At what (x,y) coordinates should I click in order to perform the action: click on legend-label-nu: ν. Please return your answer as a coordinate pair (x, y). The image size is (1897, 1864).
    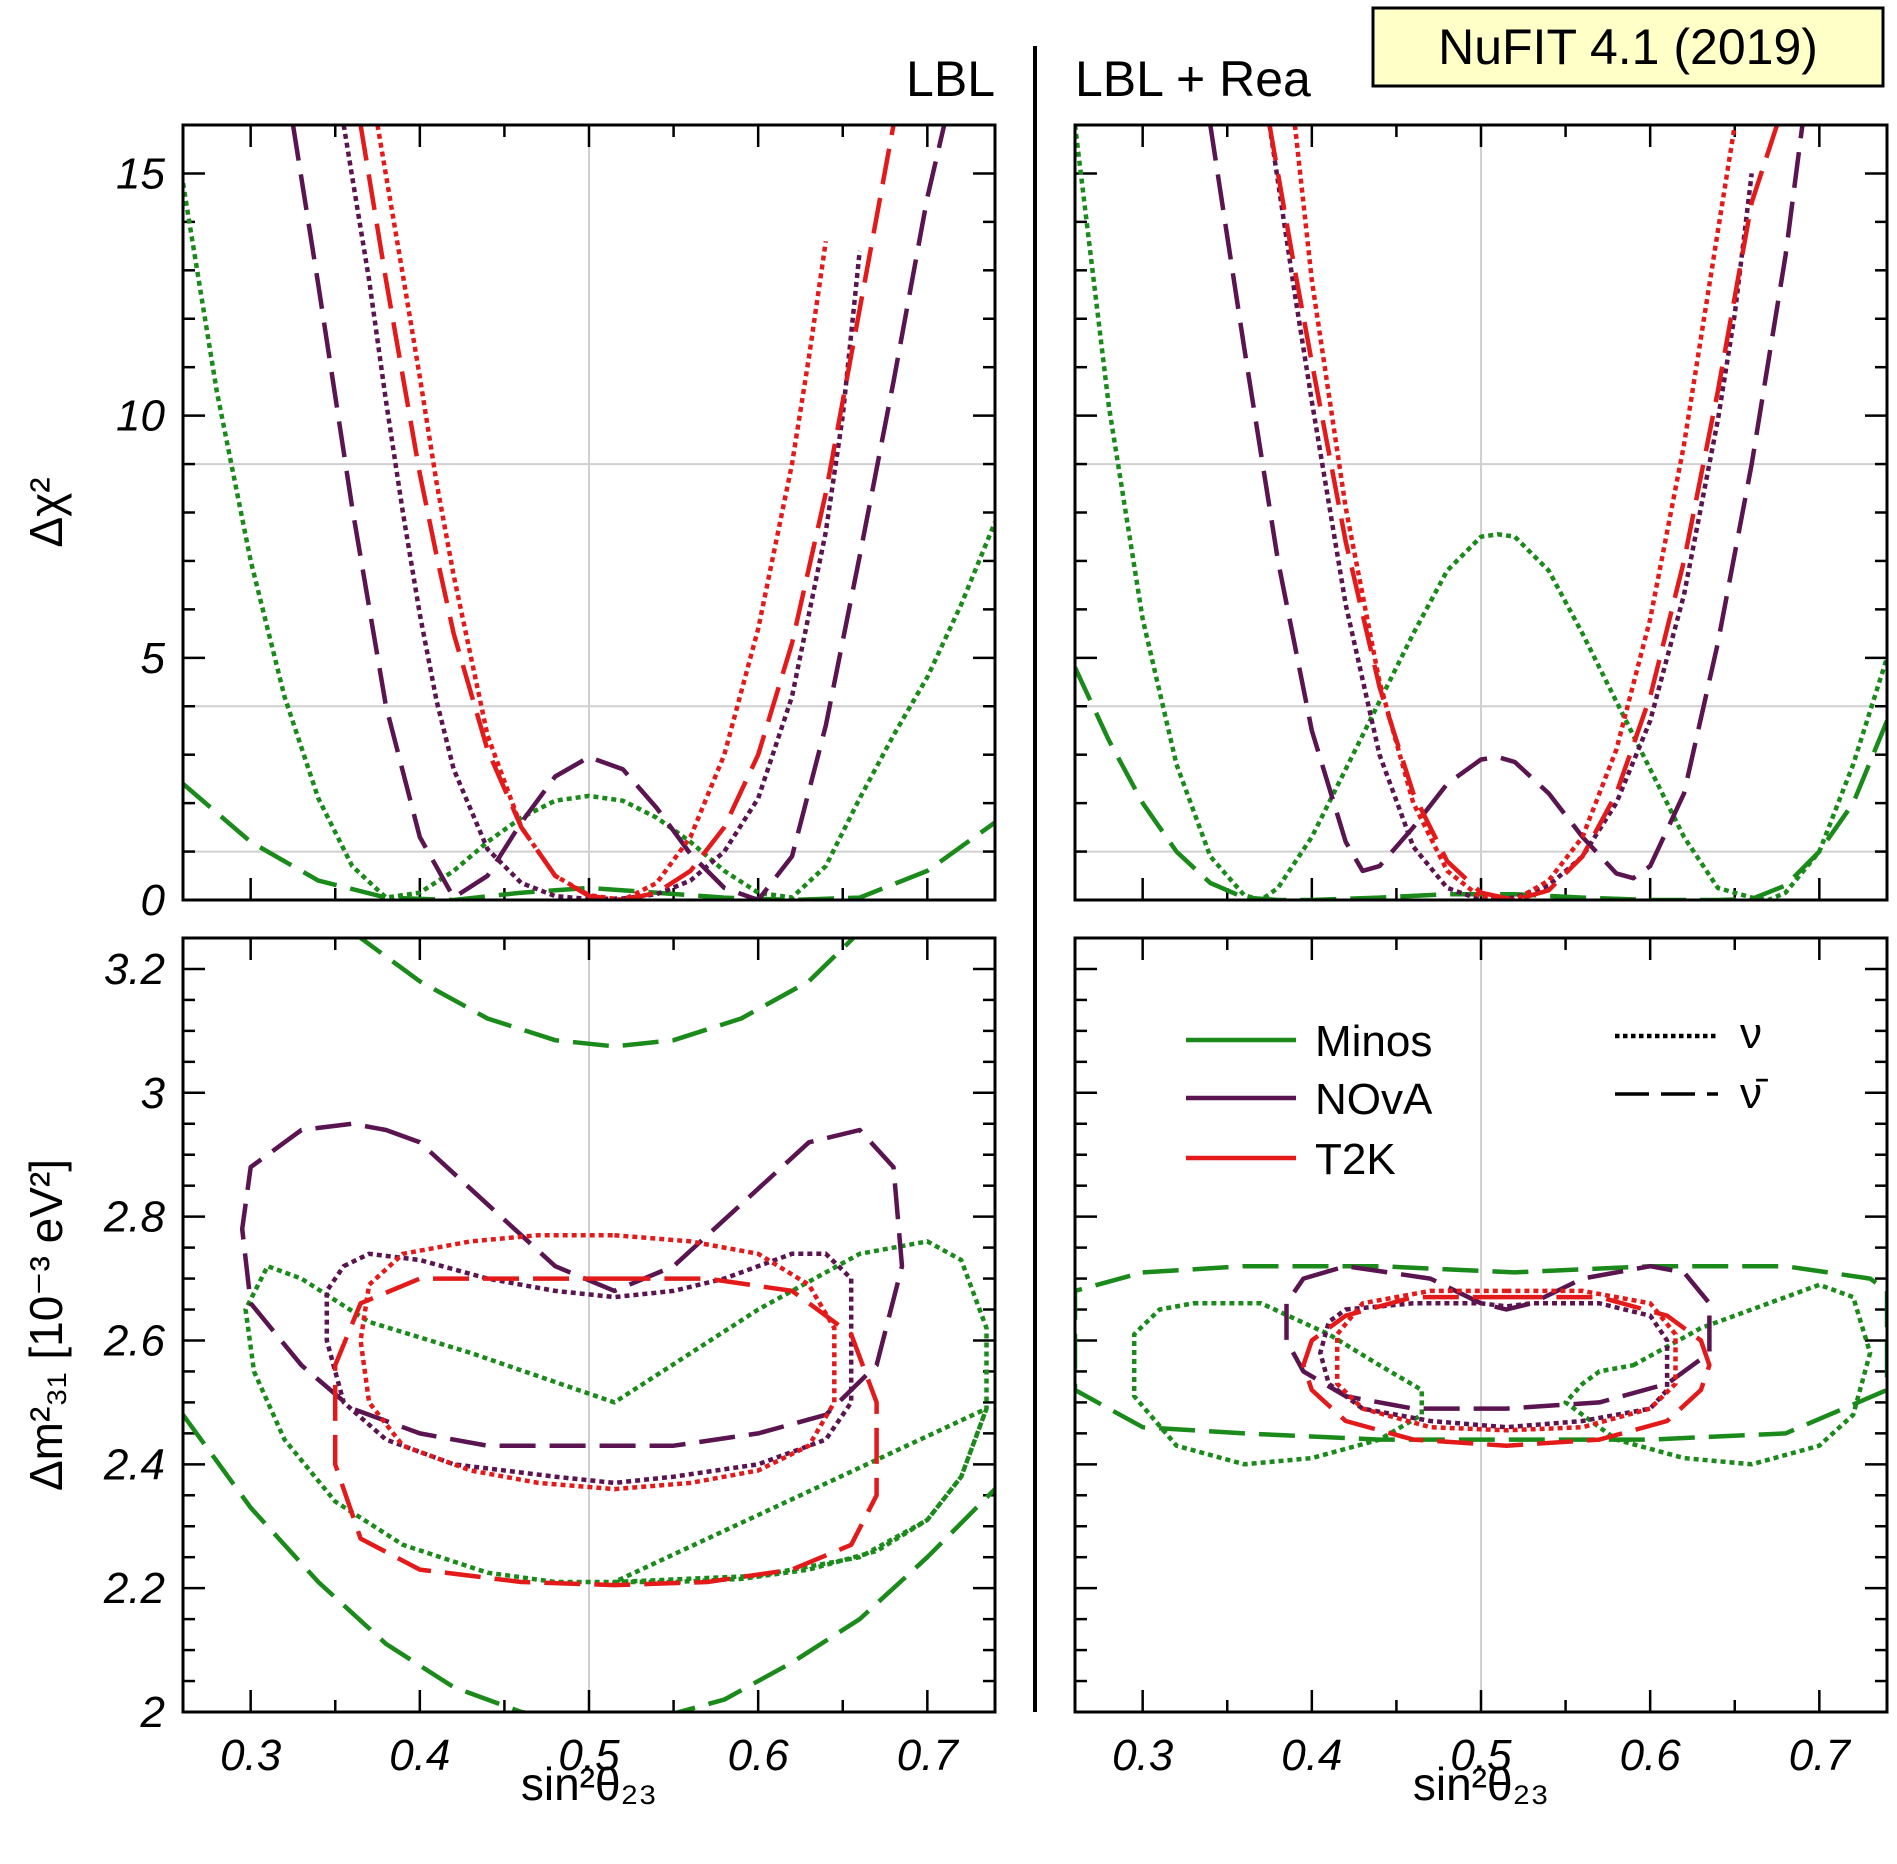
    Looking at the image, I should click on (1751, 1033).